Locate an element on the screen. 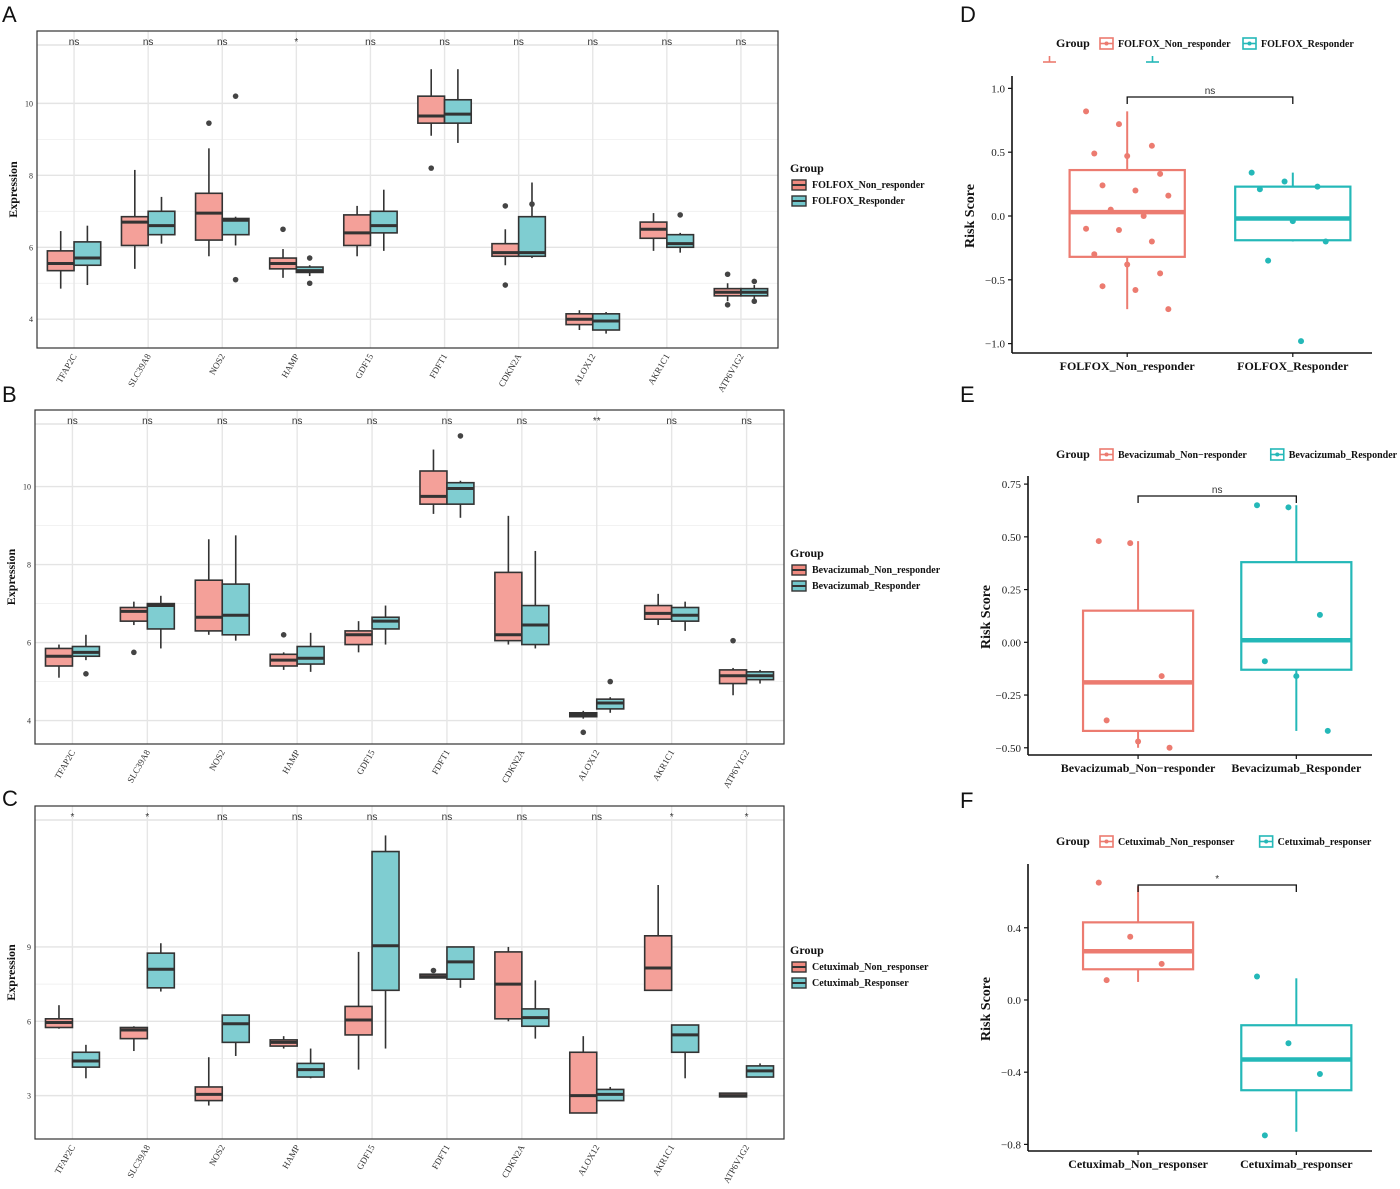 The width and height of the screenshot is (1400, 1189). y-tick-label: 0.0 is located at coordinates (998, 217).